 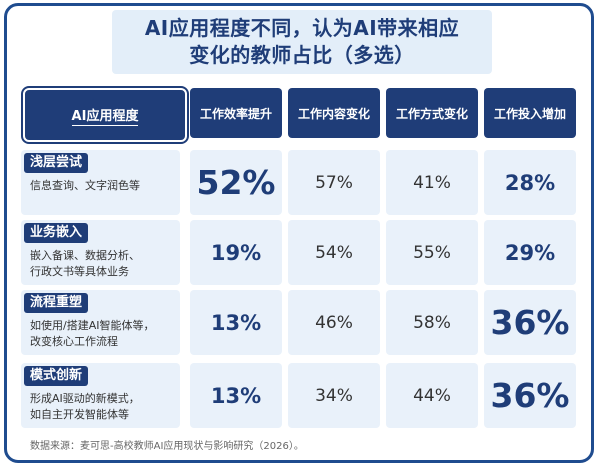 What do you see at coordinates (334, 322) in the screenshot?
I see `value-cell: 46%` at bounding box center [334, 322].